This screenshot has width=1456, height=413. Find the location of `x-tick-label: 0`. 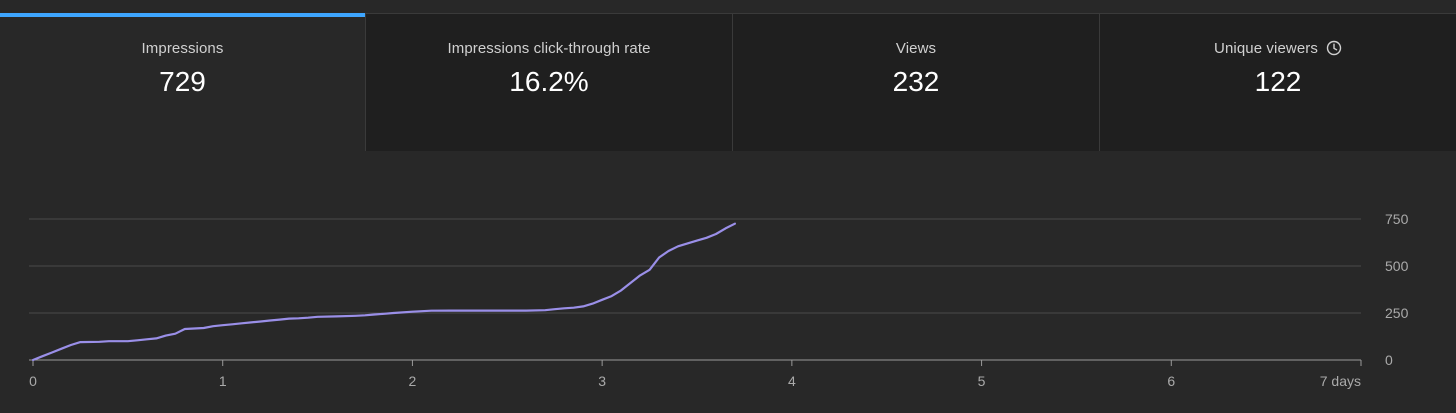

x-tick-label: 0 is located at coordinates (33, 381).